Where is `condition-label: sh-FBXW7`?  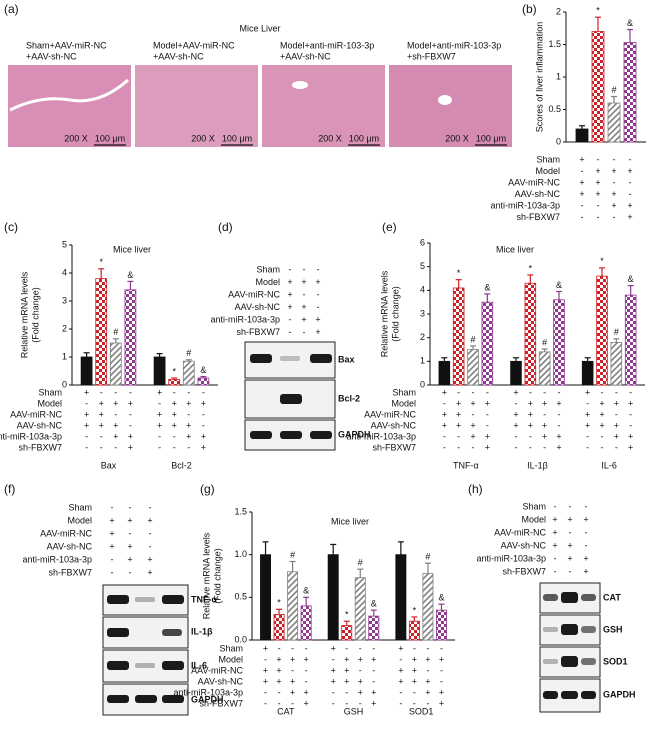 condition-label: sh-FBXW7 is located at coordinates (221, 703).